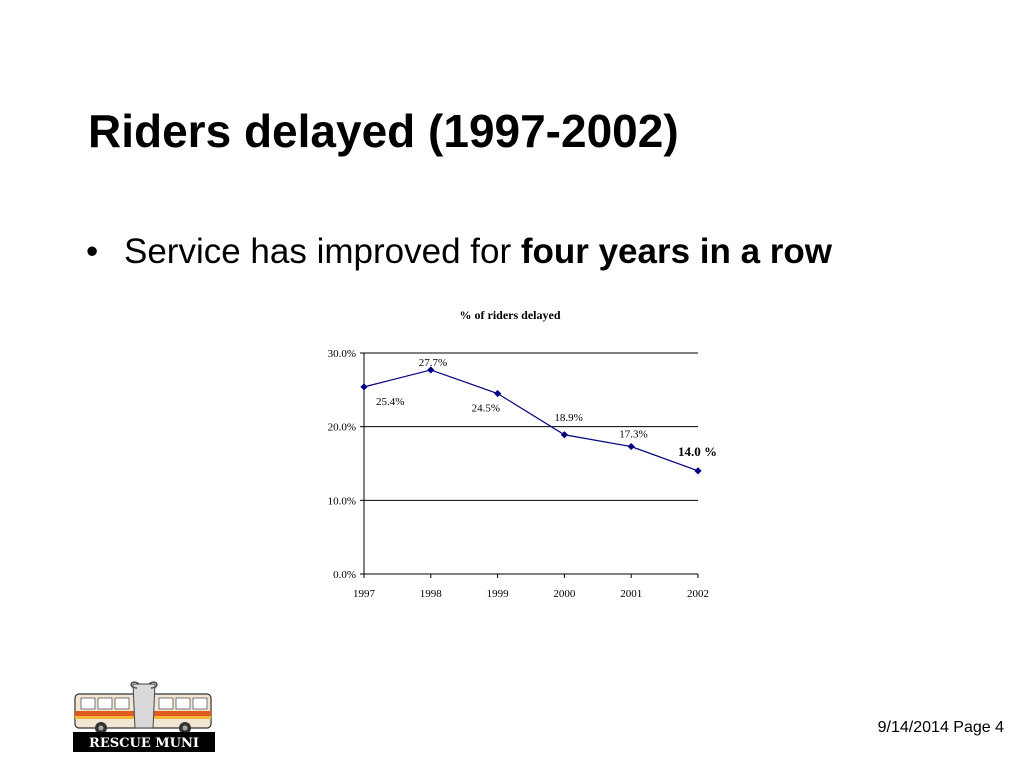 This screenshot has height=768, width=1024. What do you see at coordinates (431, 594) in the screenshot?
I see `x-tick-label: 1998` at bounding box center [431, 594].